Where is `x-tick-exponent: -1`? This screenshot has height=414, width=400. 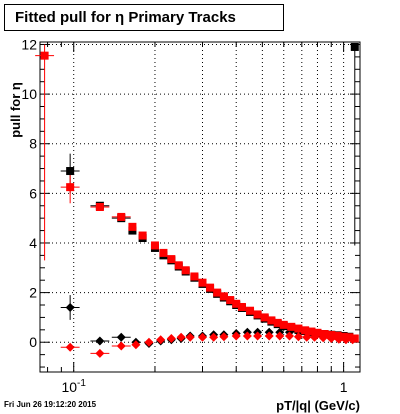
x-tick-exponent: -1 is located at coordinates (81, 383).